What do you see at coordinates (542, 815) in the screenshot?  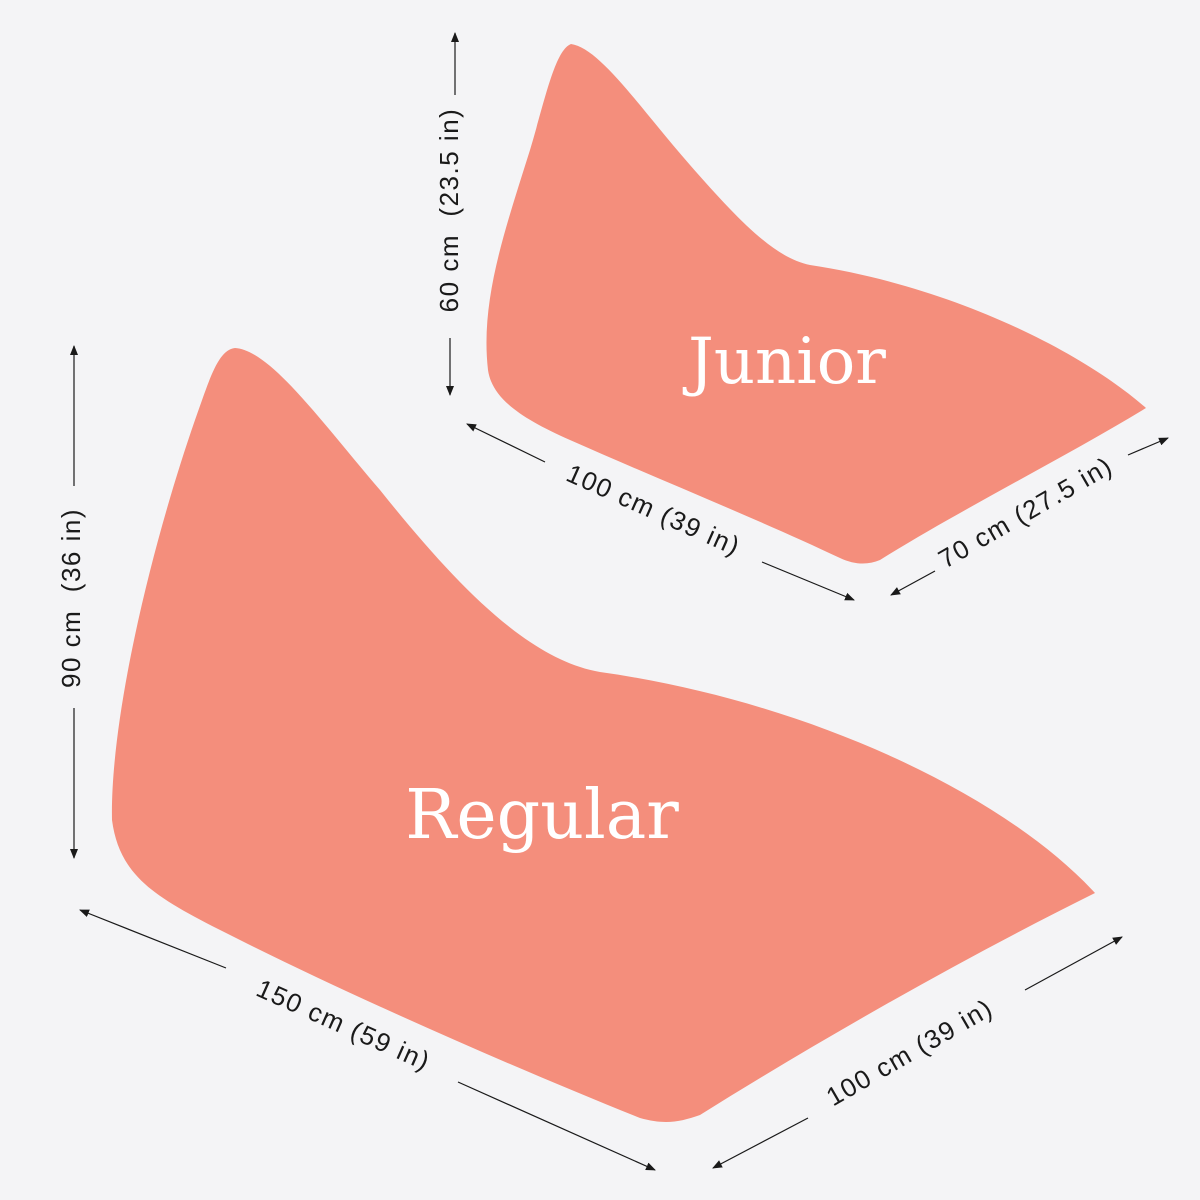 I see `regular-label: Regular` at bounding box center [542, 815].